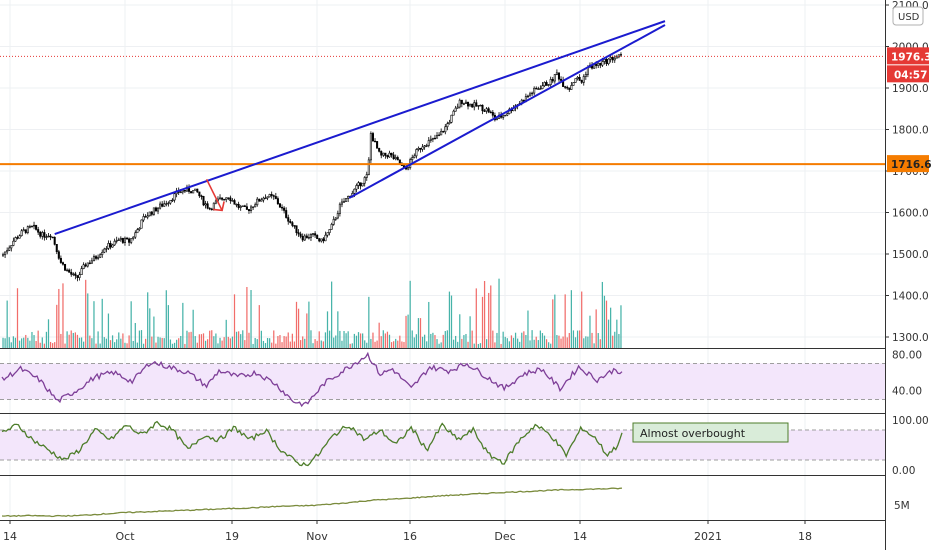  I want to click on red-arrow-head, so click(219, 206).